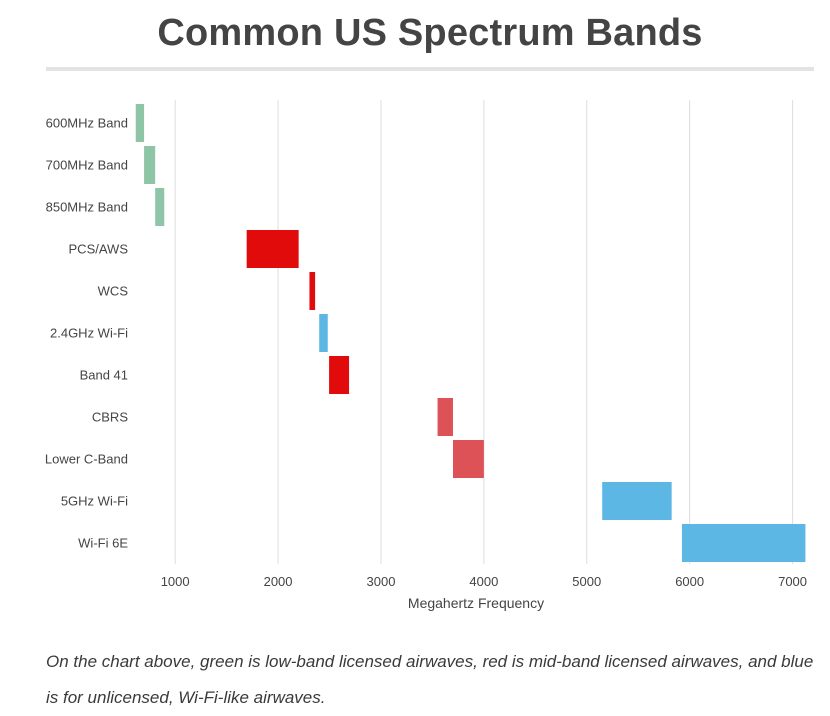 The image size is (830, 716). Describe the element at coordinates (476, 603) in the screenshot. I see `x-axis-label: Megahertz Frequency` at that location.